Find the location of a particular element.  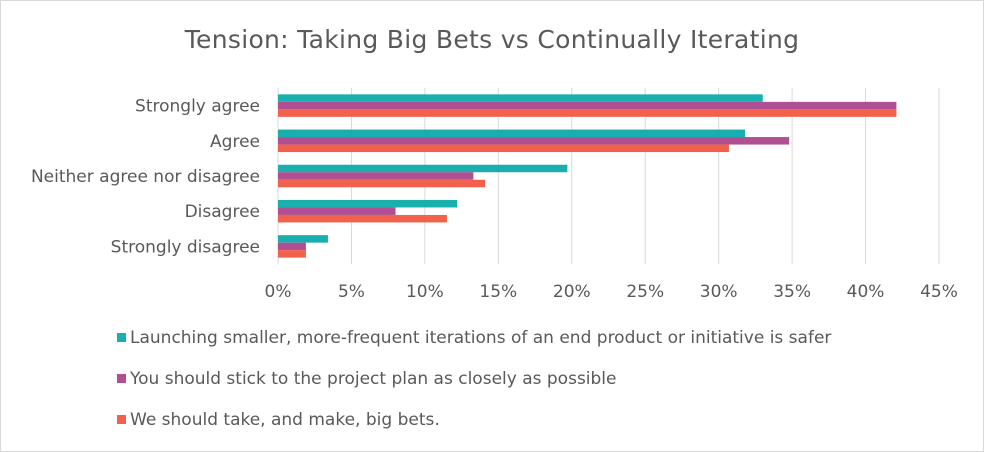

category-label: Agree is located at coordinates (235, 142).